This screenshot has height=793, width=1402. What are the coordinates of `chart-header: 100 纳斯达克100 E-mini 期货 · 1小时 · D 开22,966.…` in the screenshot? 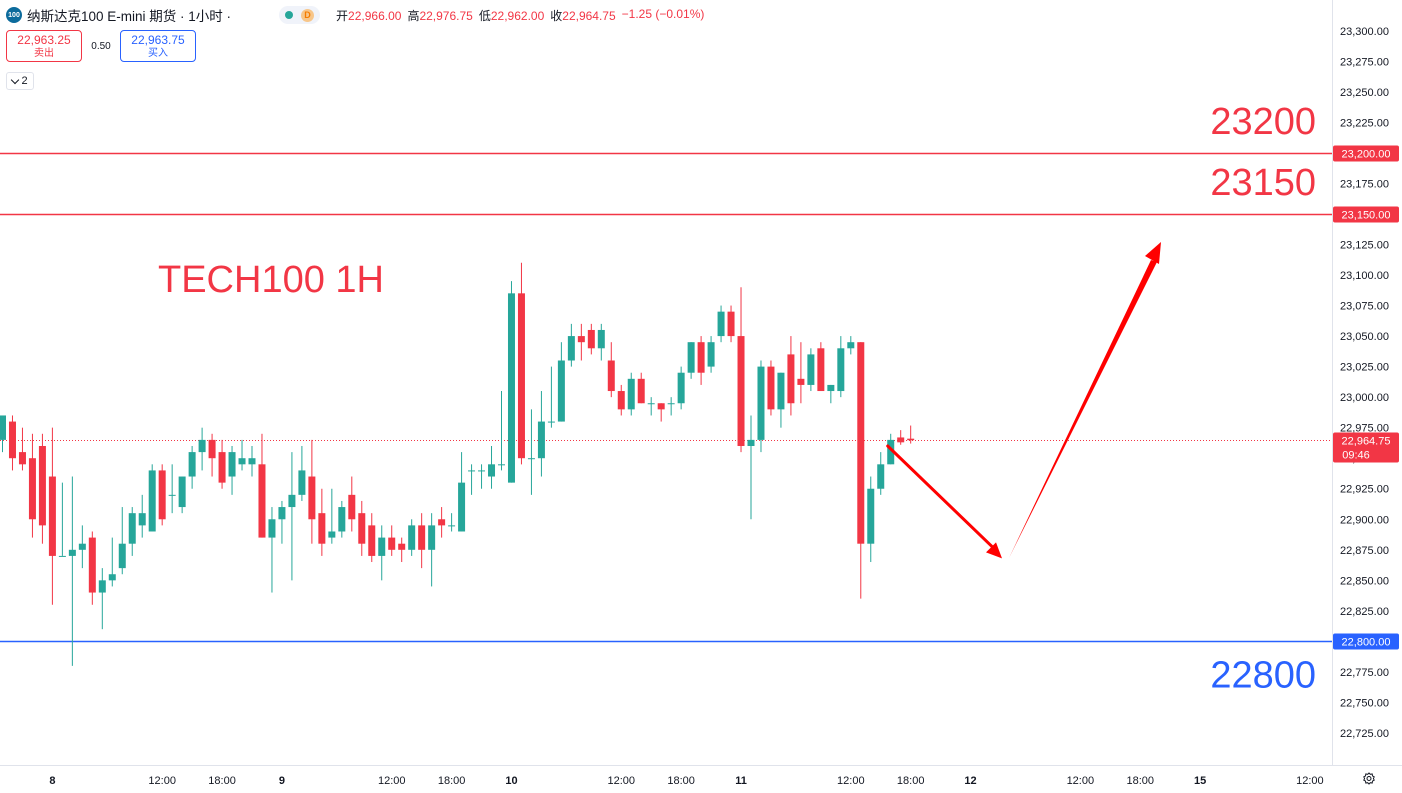 It's located at (355, 15).